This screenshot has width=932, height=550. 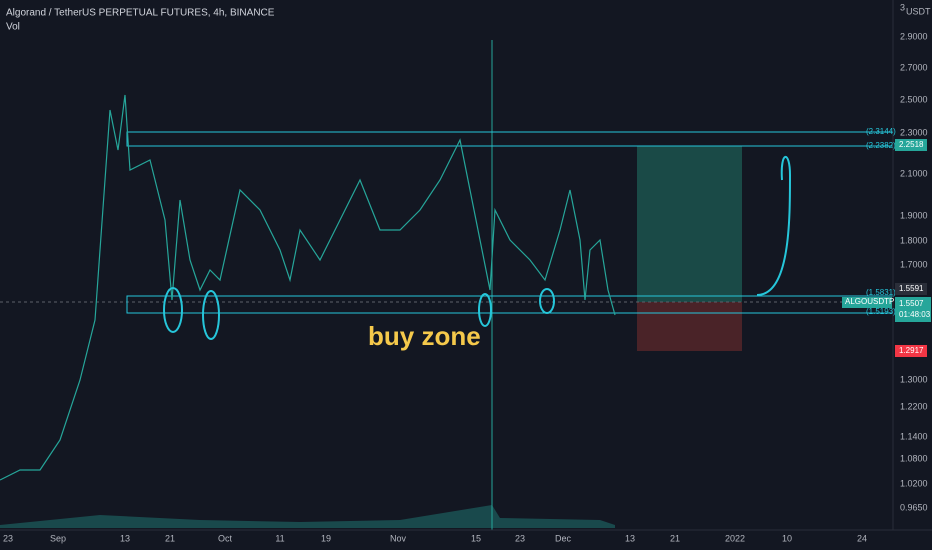 I want to click on profit-zone, so click(x=689, y=224).